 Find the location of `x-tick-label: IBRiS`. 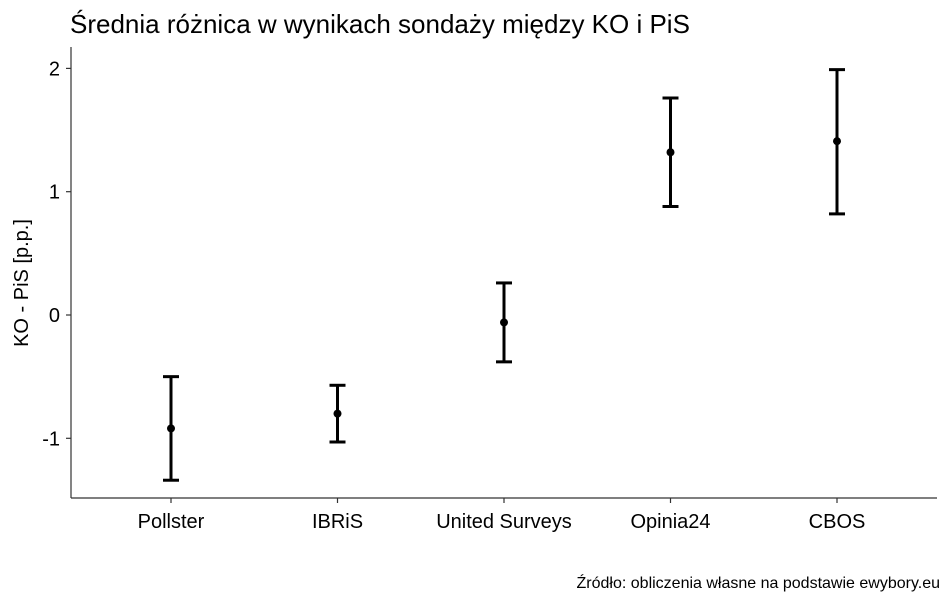

x-tick-label: IBRiS is located at coordinates (337, 522).